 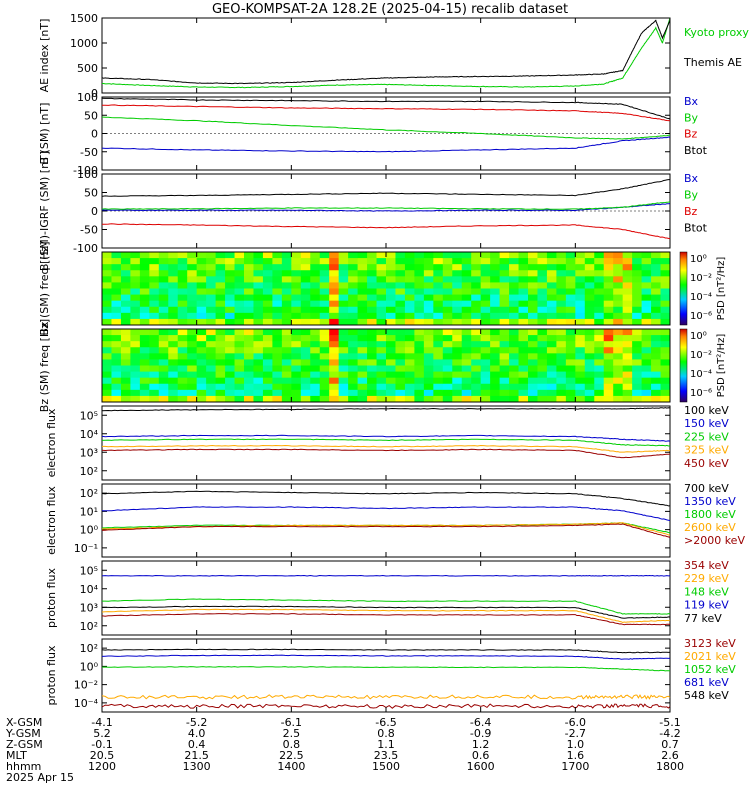 I want to click on ephemeris-value: 1200, so click(x=102, y=766).